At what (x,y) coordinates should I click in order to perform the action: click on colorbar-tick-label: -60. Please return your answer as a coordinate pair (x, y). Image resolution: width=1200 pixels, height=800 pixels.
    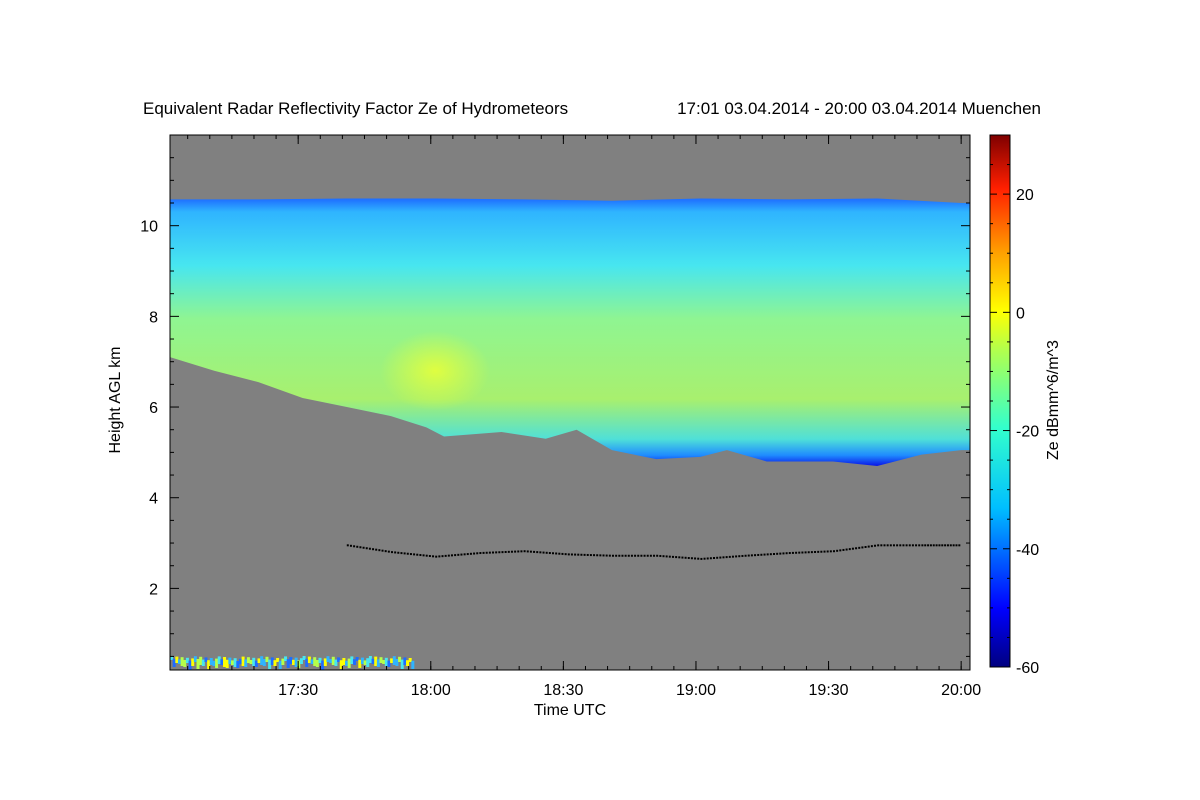
    Looking at the image, I should click on (1027, 668).